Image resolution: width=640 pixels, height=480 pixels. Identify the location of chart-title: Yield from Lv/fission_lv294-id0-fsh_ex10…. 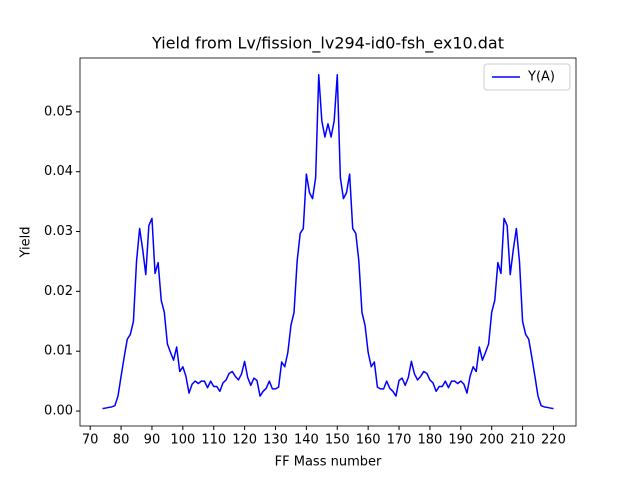
(327, 44).